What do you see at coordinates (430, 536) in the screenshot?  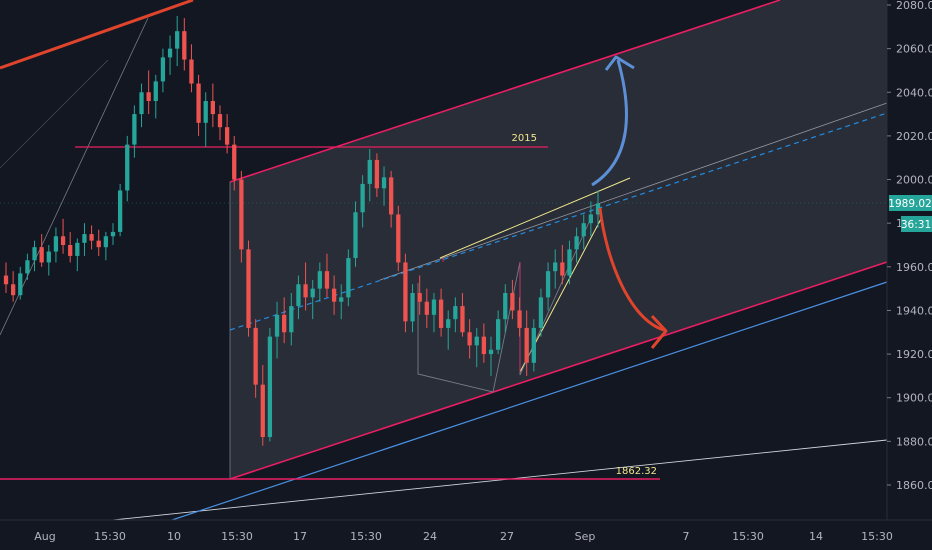 I see `time-tick-label: 24` at bounding box center [430, 536].